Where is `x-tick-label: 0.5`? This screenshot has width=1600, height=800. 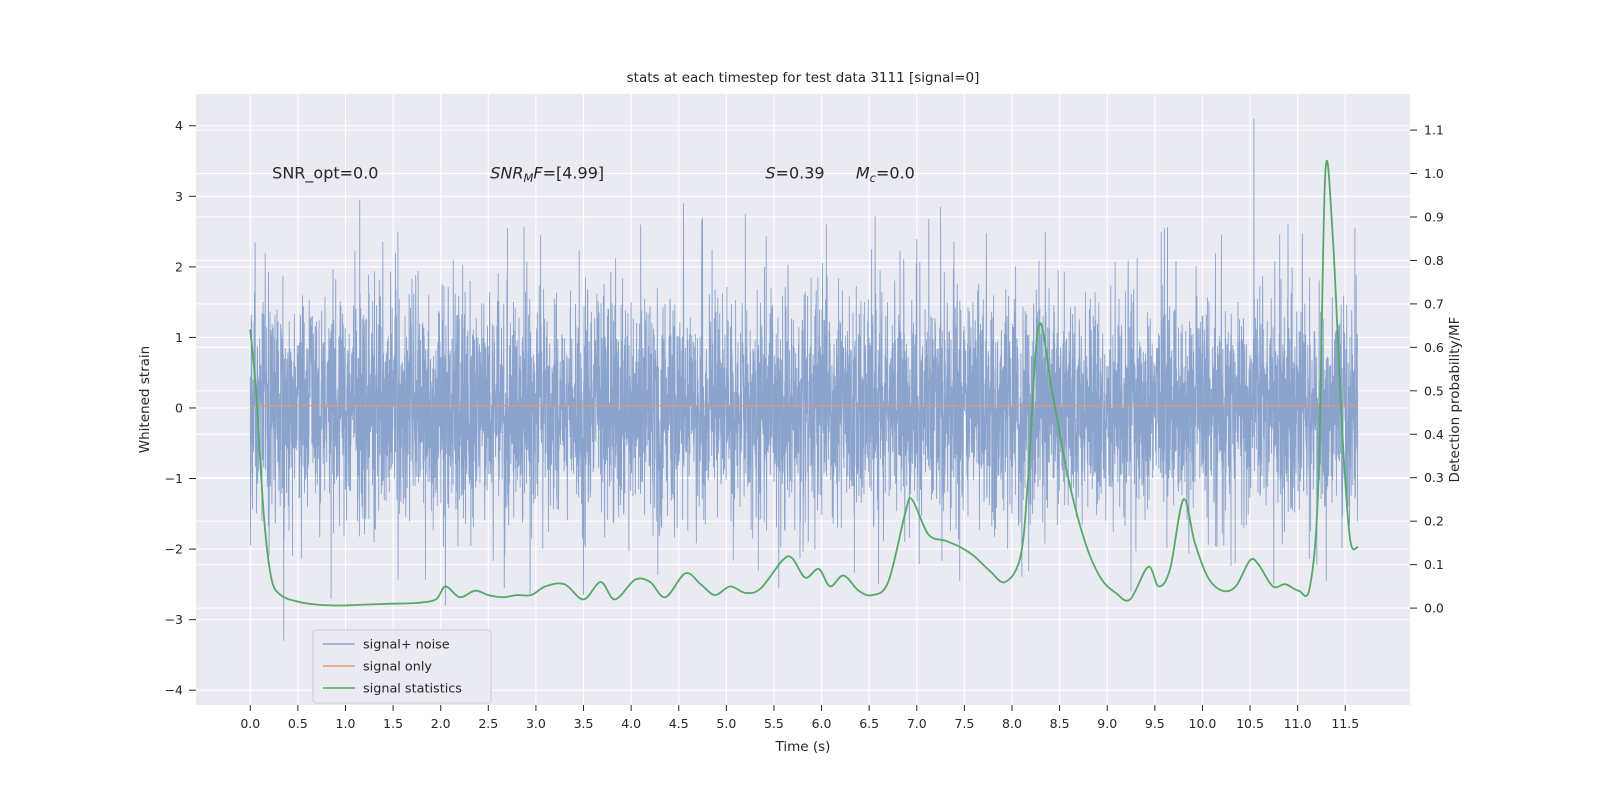 x-tick-label: 0.5 is located at coordinates (298, 723).